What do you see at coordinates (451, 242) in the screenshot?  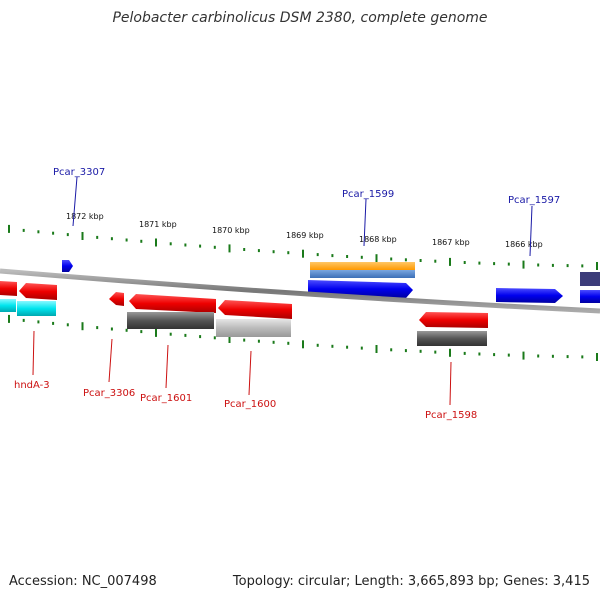 I see `tick-label-1867: 1867 kbp` at bounding box center [451, 242].